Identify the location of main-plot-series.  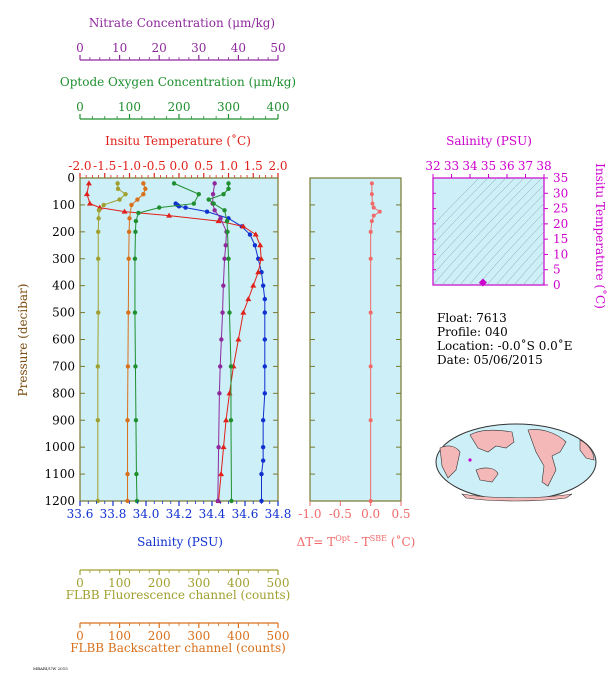
(175, 342).